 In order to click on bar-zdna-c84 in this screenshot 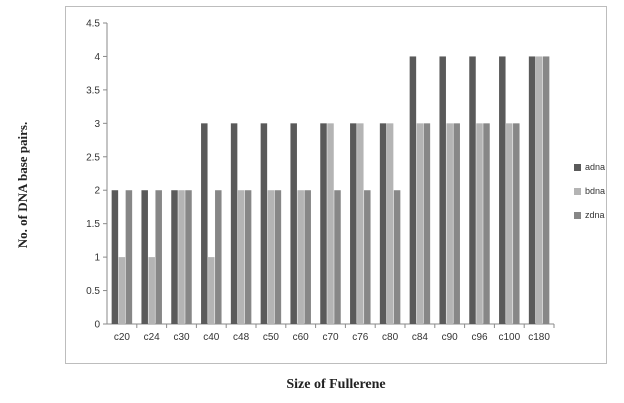, I will do `click(427, 223)`.